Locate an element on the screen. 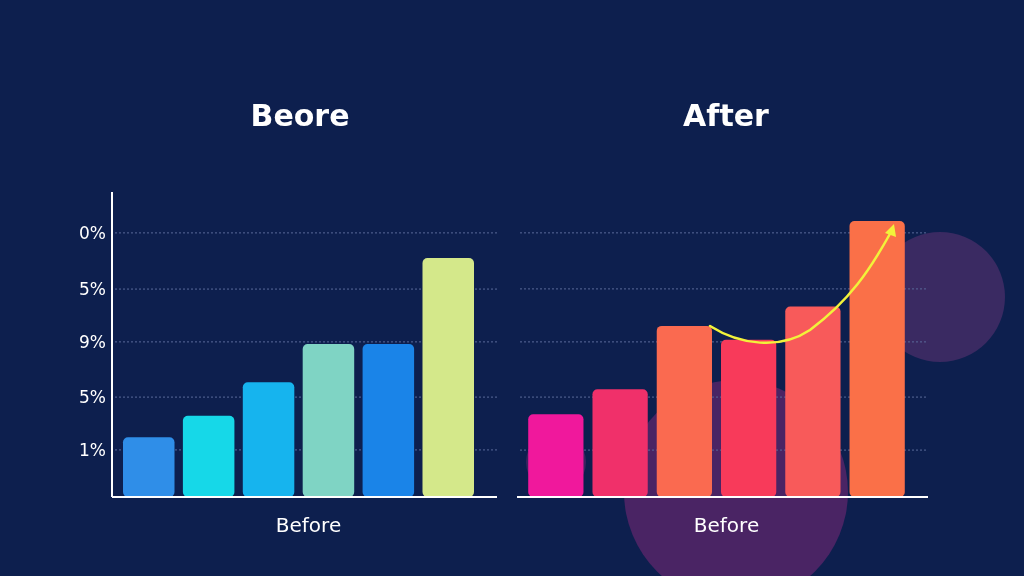 This screenshot has width=1024, height=576. text: 9% is located at coordinates (92, 341).